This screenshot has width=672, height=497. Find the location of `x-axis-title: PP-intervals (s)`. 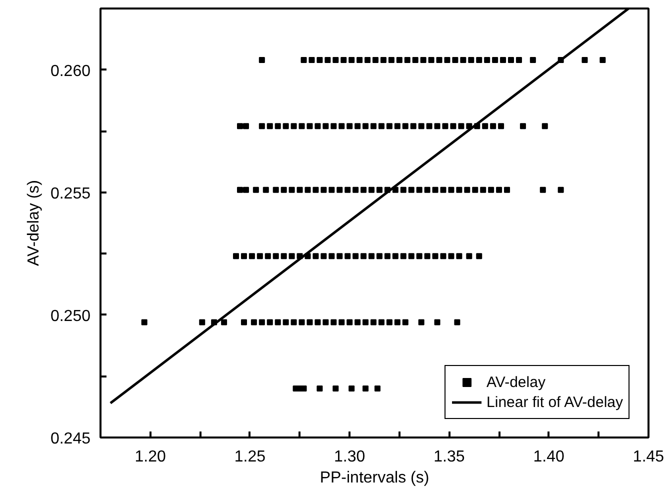

x-axis-title: PP-intervals (s) is located at coordinates (375, 478).